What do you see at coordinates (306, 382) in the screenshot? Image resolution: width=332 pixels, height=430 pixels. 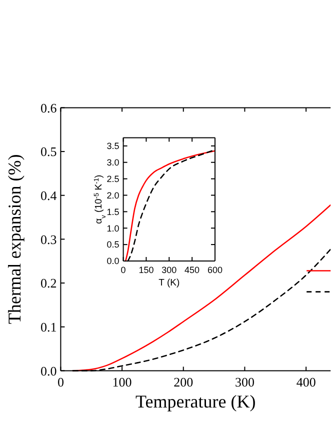 I see `x-tick-label: 400` at bounding box center [306, 382].